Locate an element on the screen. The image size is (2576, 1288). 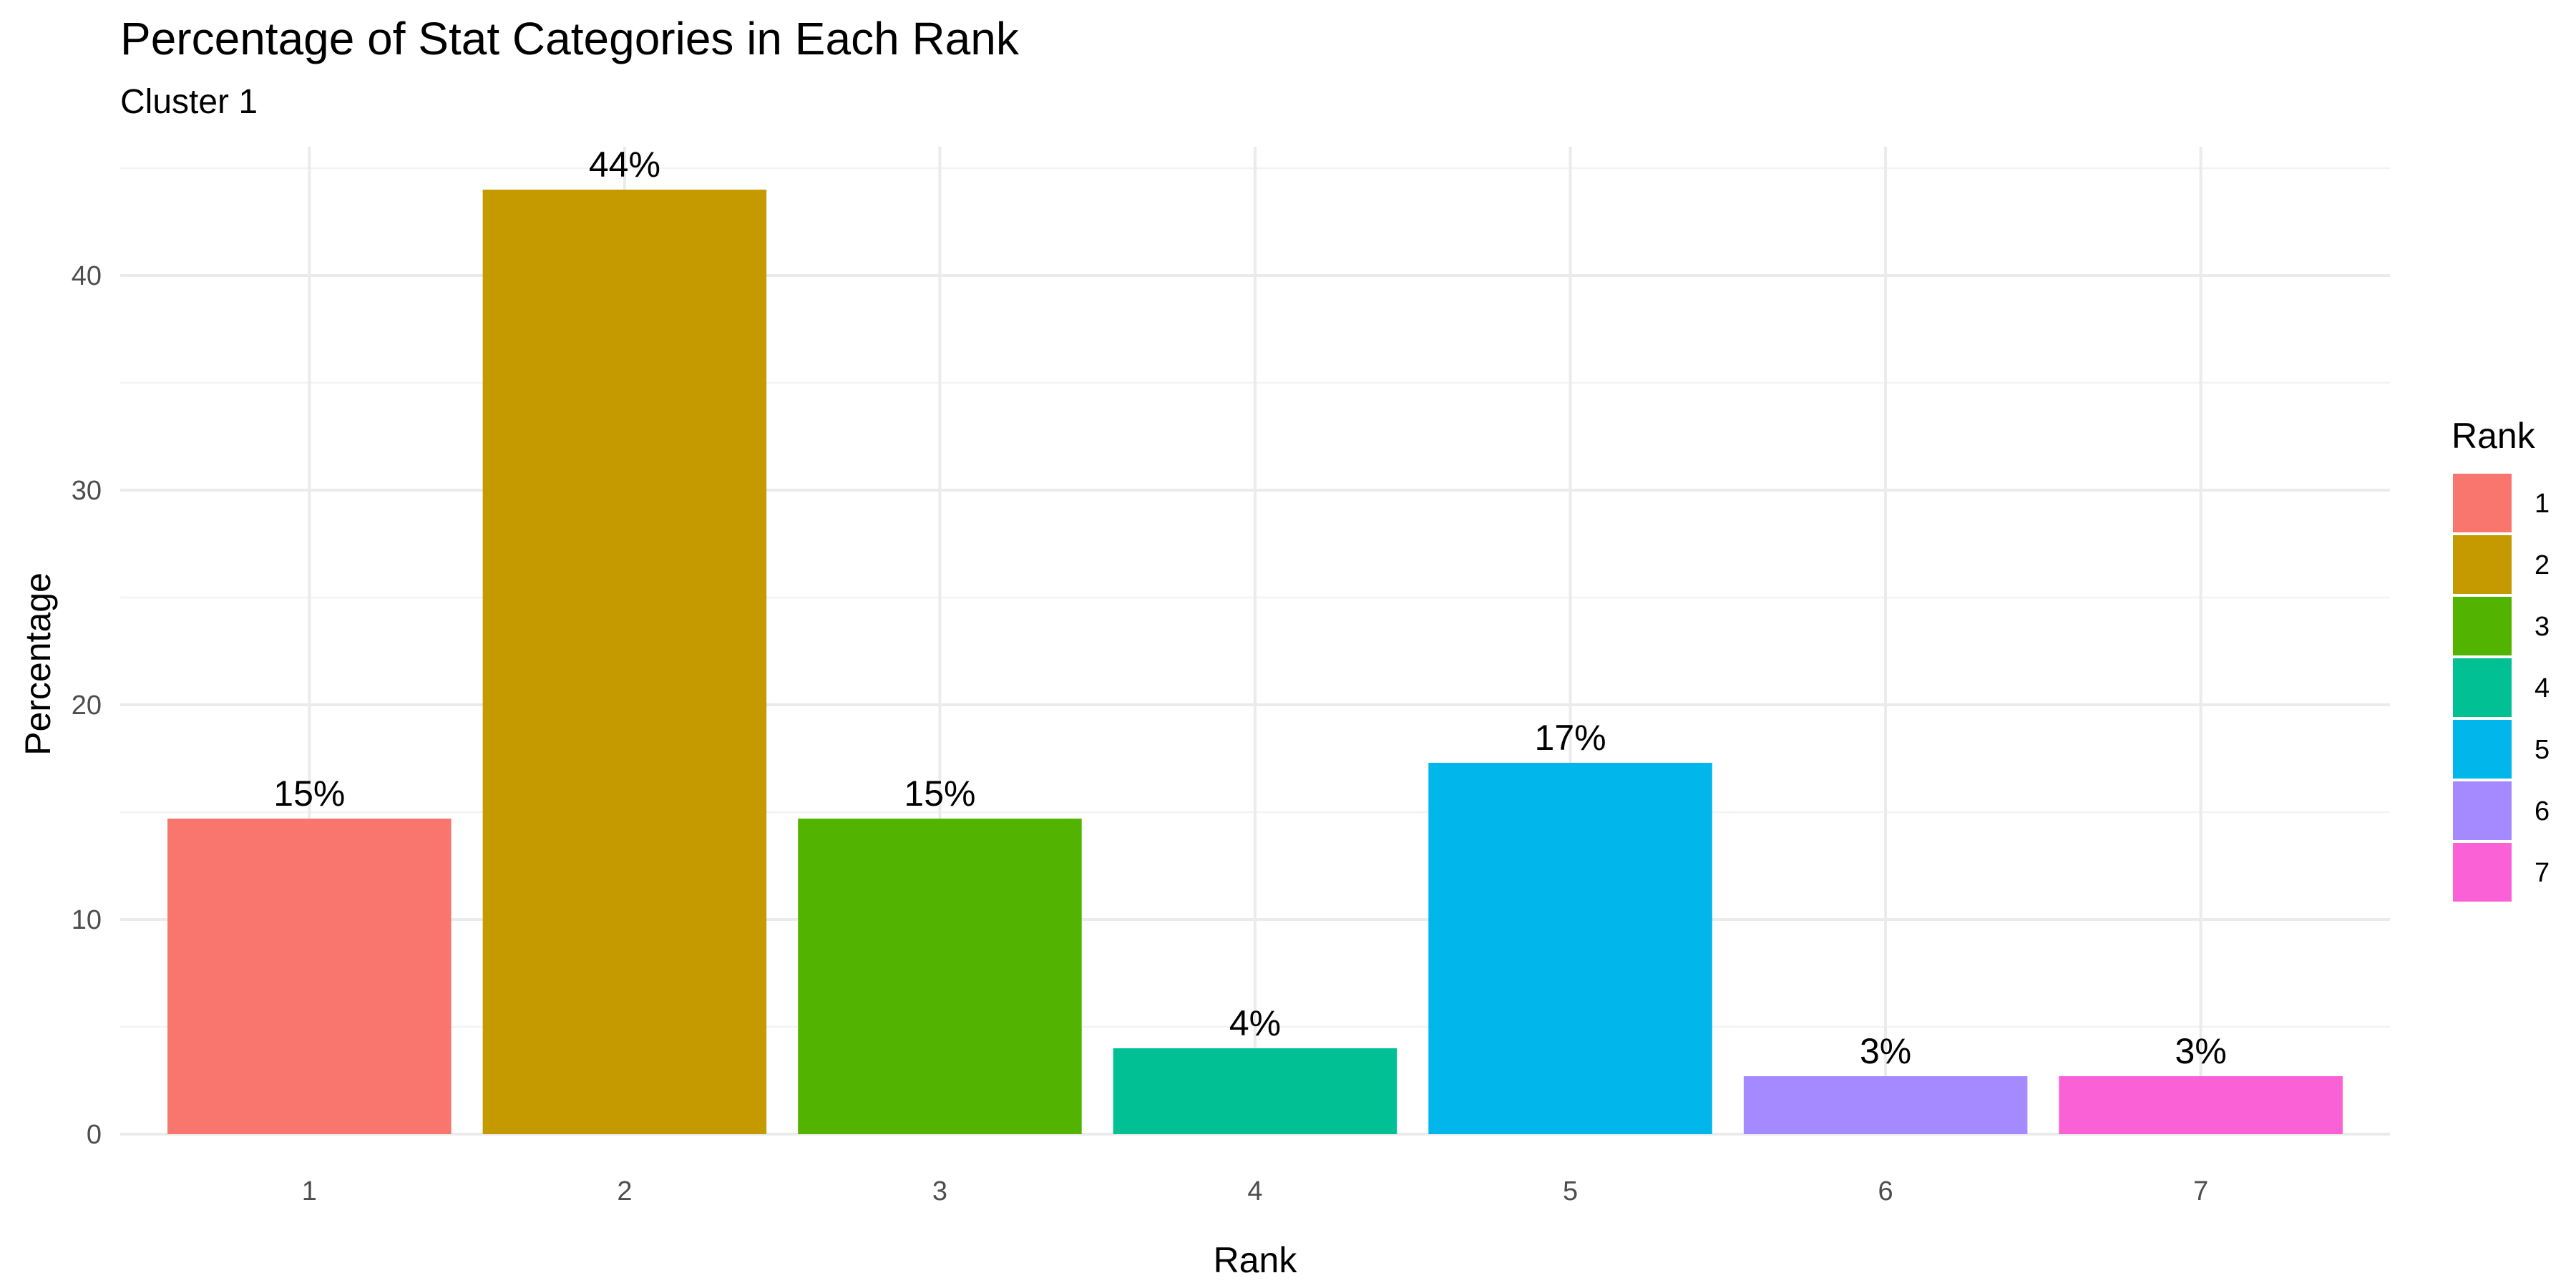
legend-label: 3 is located at coordinates (2542, 627).